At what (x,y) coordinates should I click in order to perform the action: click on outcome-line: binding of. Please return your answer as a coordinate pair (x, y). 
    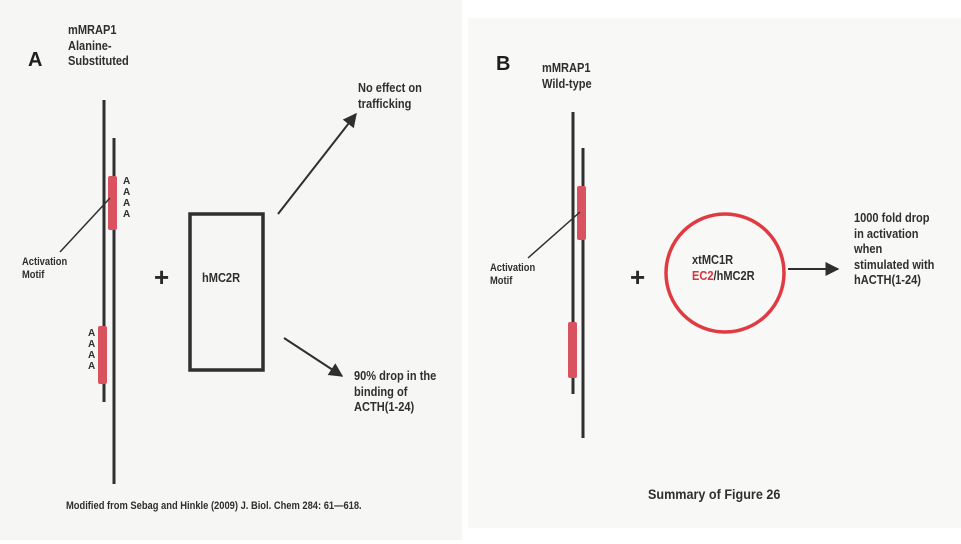
    Looking at the image, I should click on (381, 391).